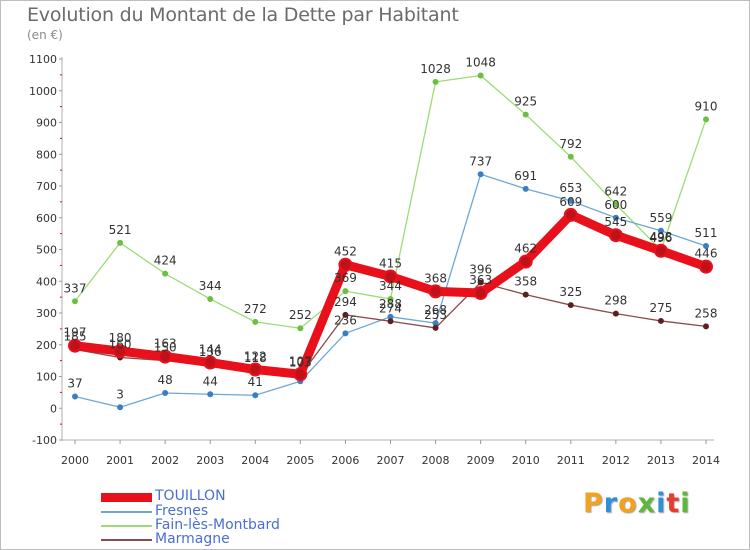 The image size is (750, 550). Describe the element at coordinates (611, 503) in the screenshot. I see `logo-letter: r` at that location.